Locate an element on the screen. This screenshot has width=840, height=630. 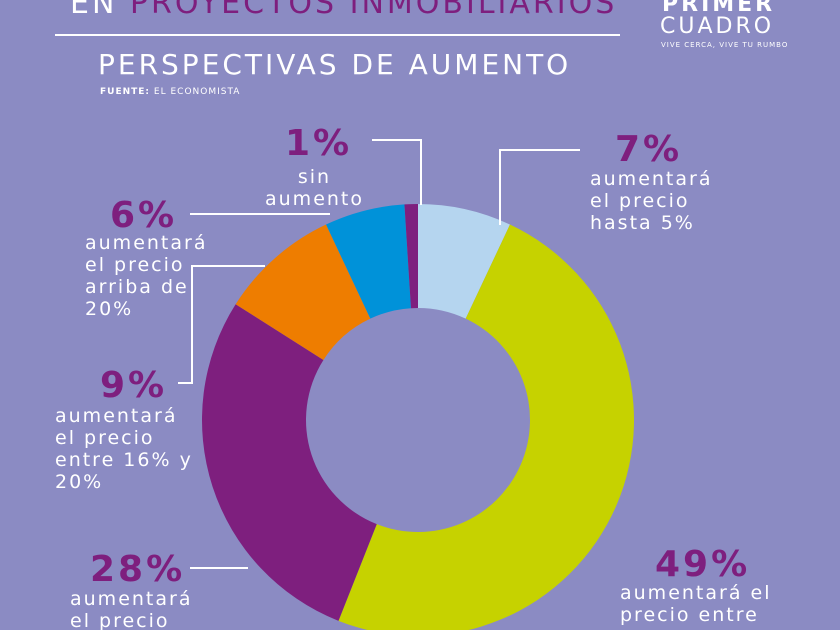
title-main: PROYECTOS INMOBILIARIOS is located at coordinates (373, 10).